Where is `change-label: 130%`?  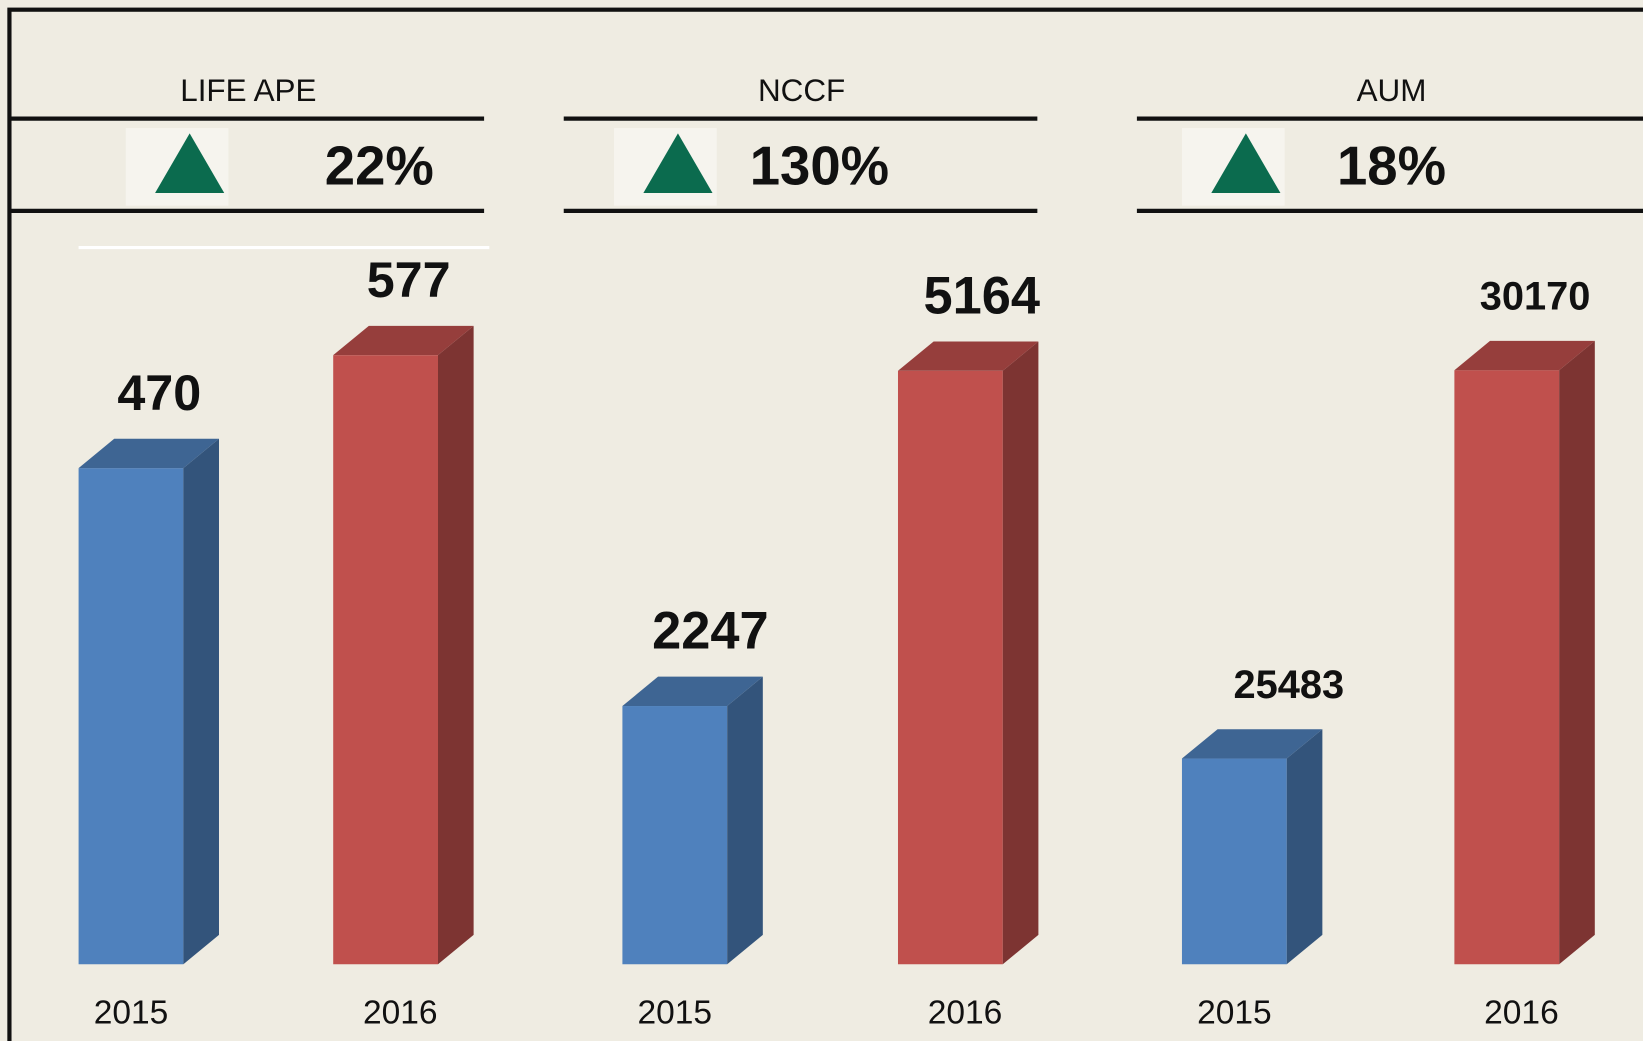
change-label: 130% is located at coordinates (819, 165).